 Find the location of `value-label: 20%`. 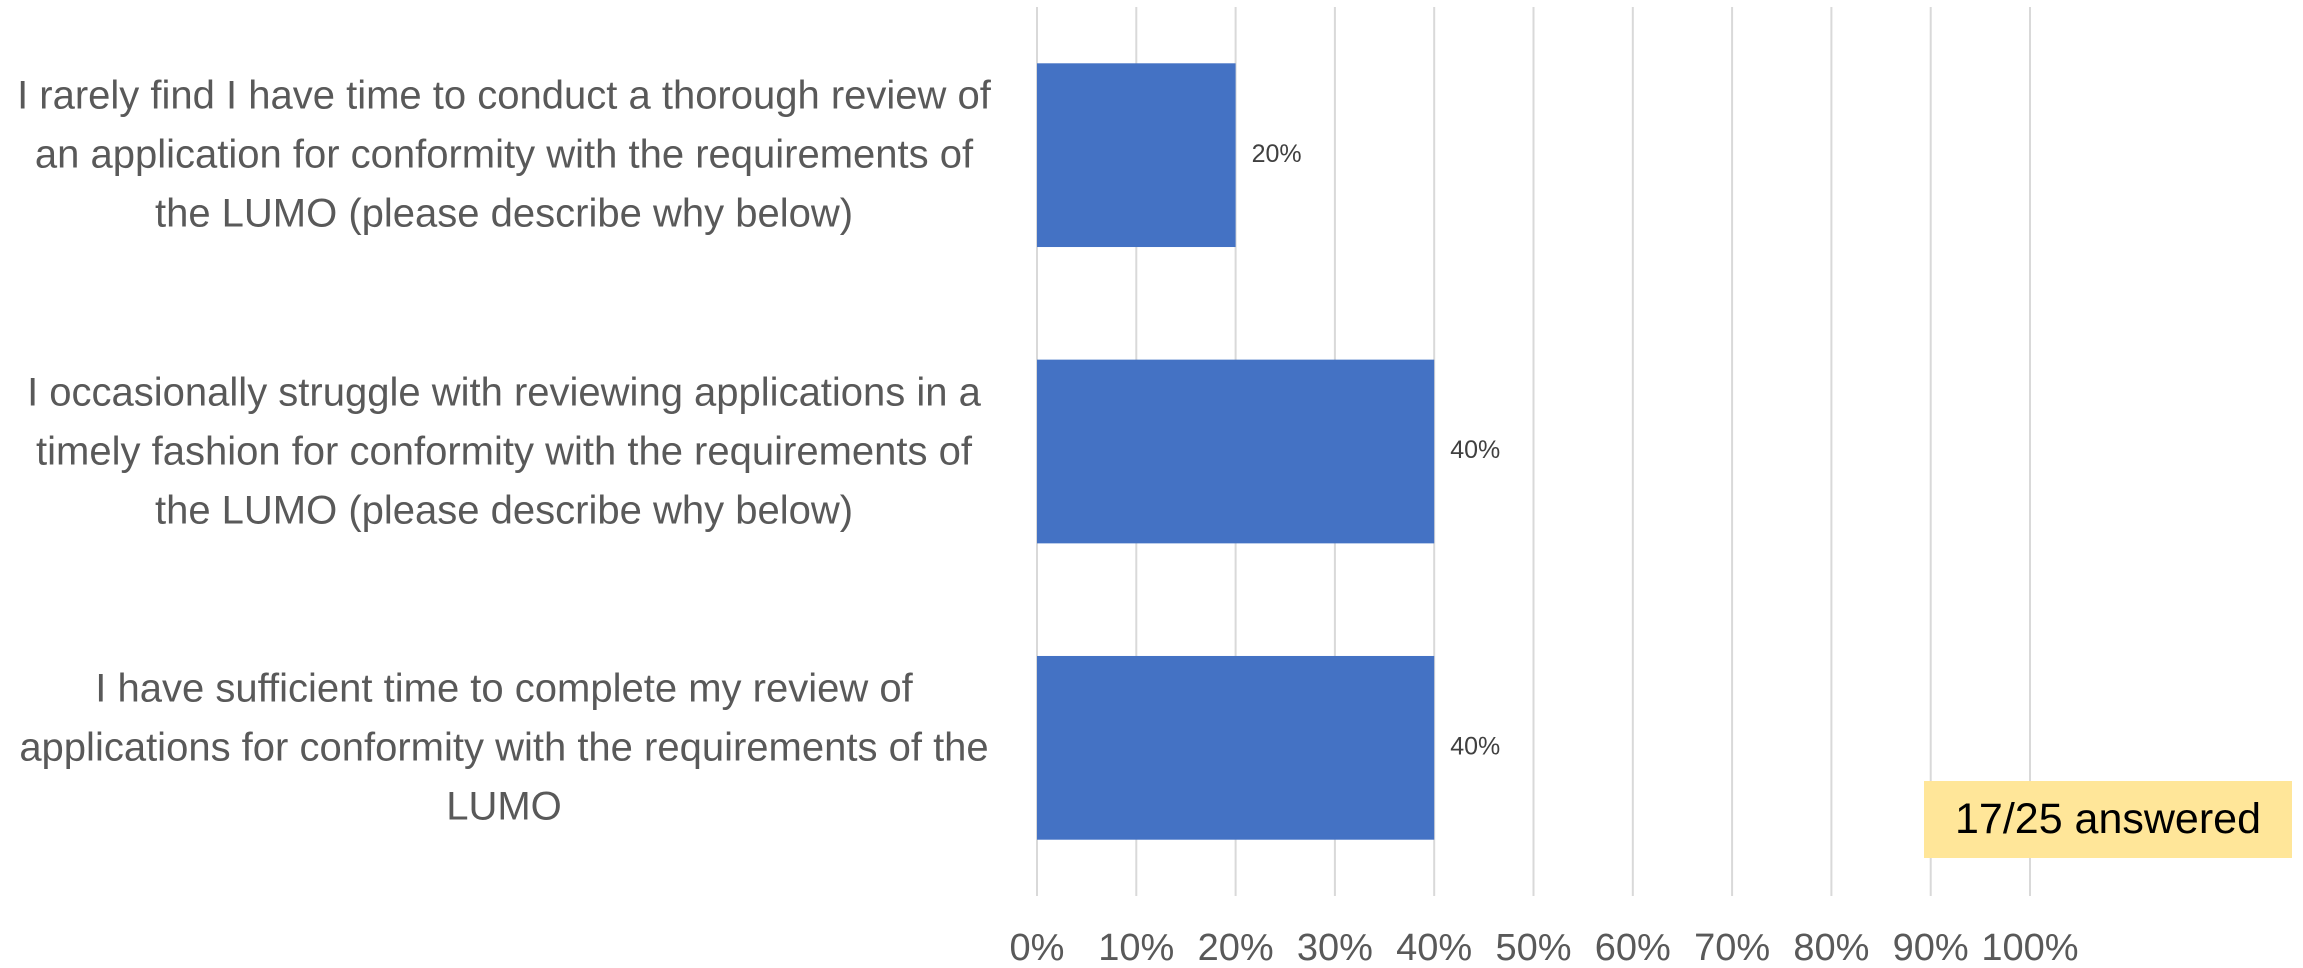

value-label: 20% is located at coordinates (1277, 154).